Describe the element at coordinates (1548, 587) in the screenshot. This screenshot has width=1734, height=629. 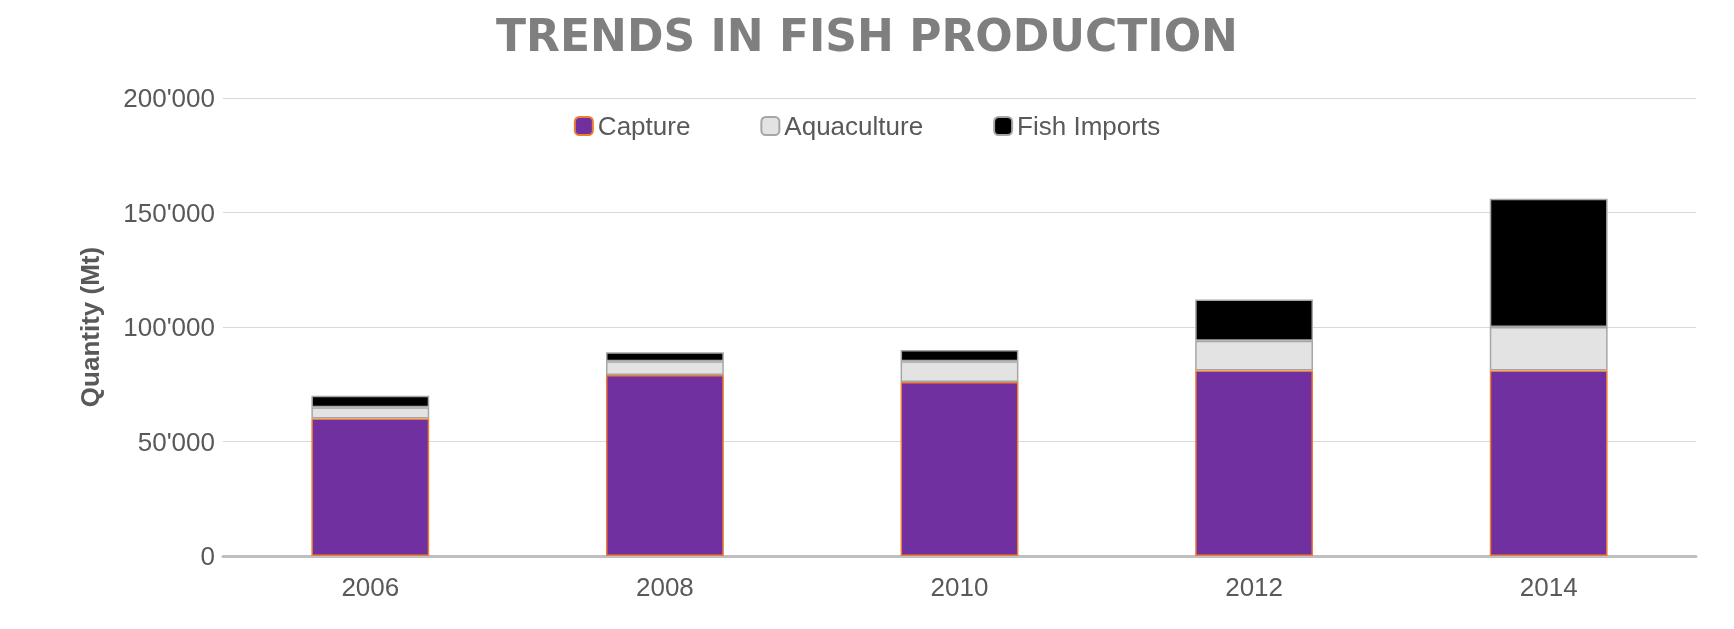
I see `x-tick-label: 2014` at that location.